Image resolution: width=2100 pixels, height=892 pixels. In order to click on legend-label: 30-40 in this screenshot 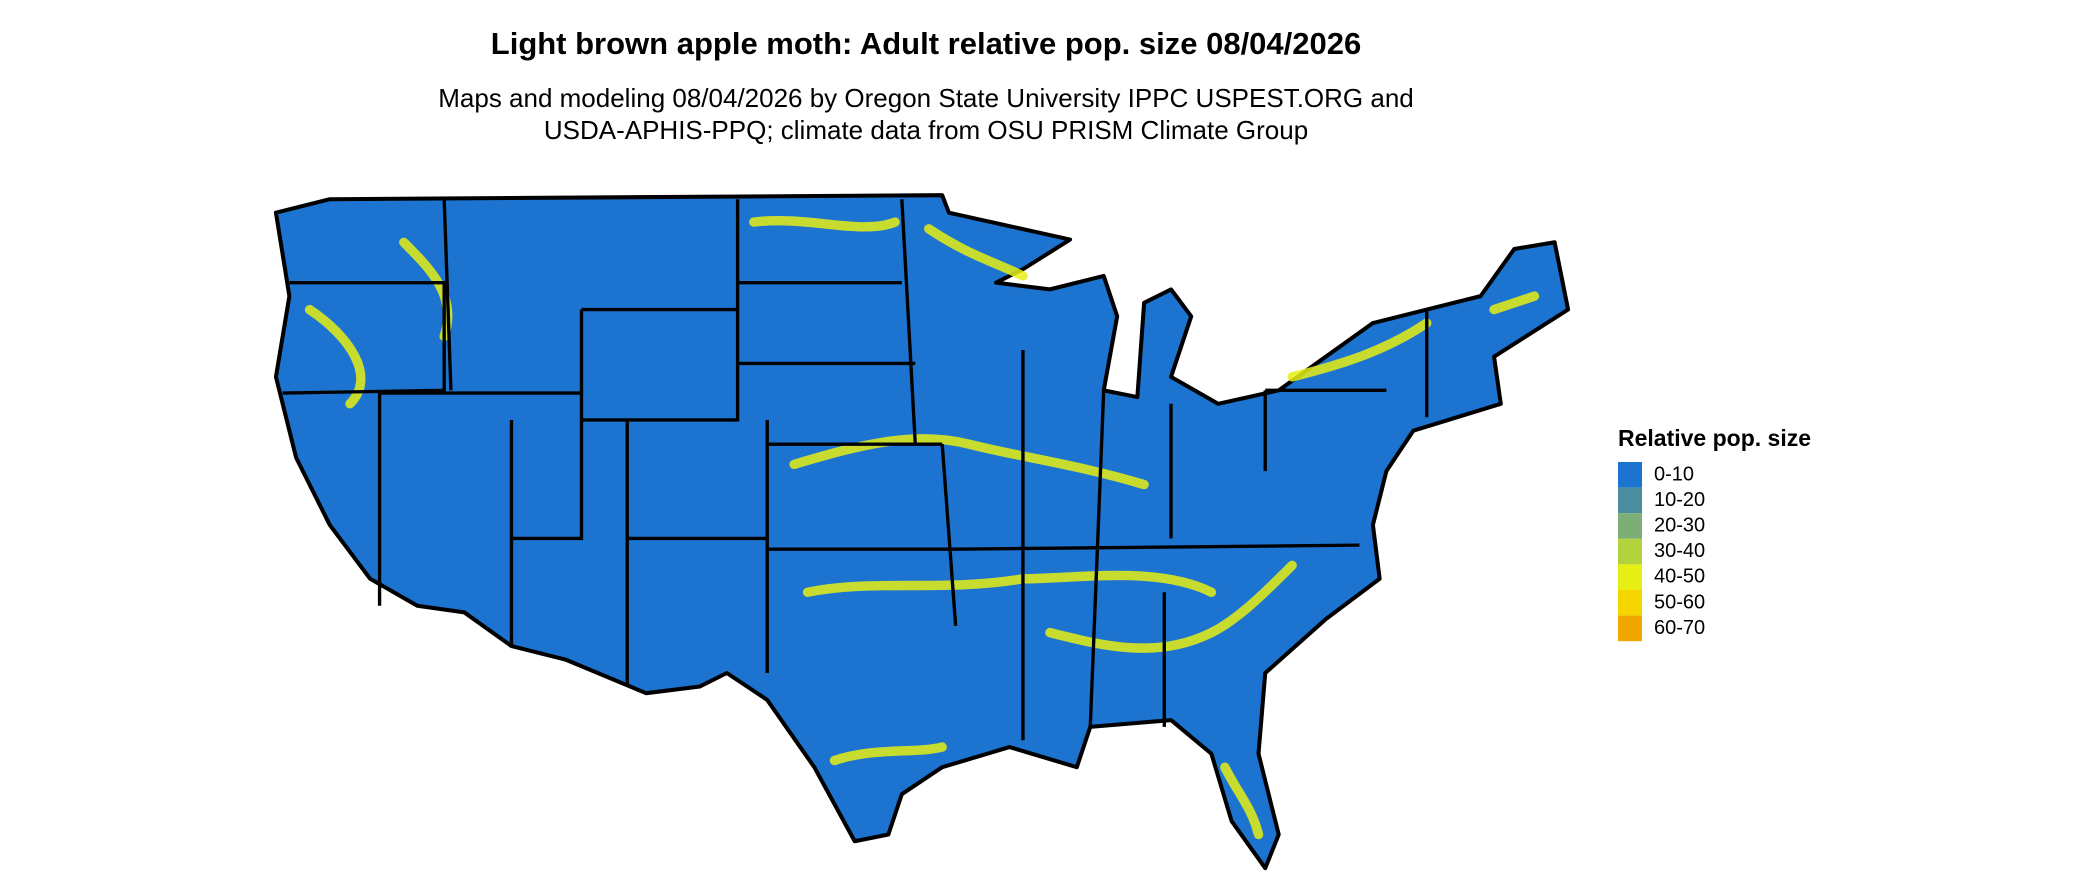, I will do `click(1679, 551)`.